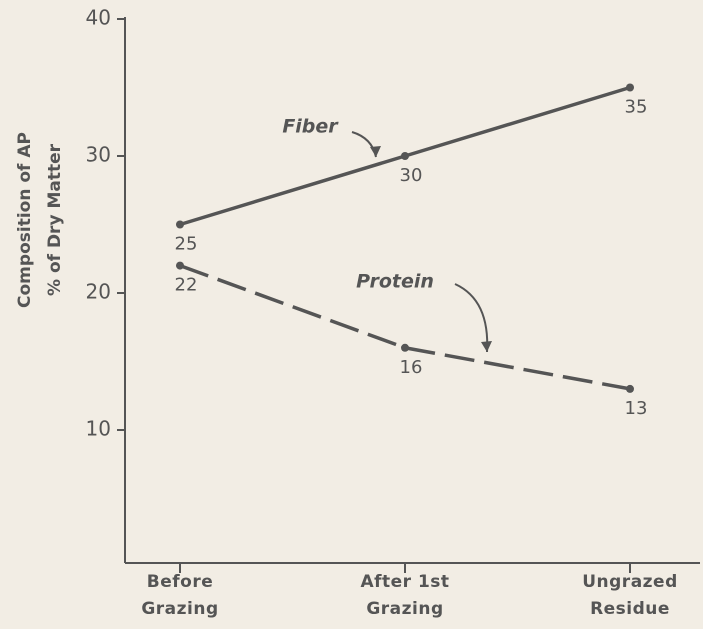  What do you see at coordinates (405, 595) in the screenshot?
I see `x-tick-label: After 1st Grazing` at bounding box center [405, 595].